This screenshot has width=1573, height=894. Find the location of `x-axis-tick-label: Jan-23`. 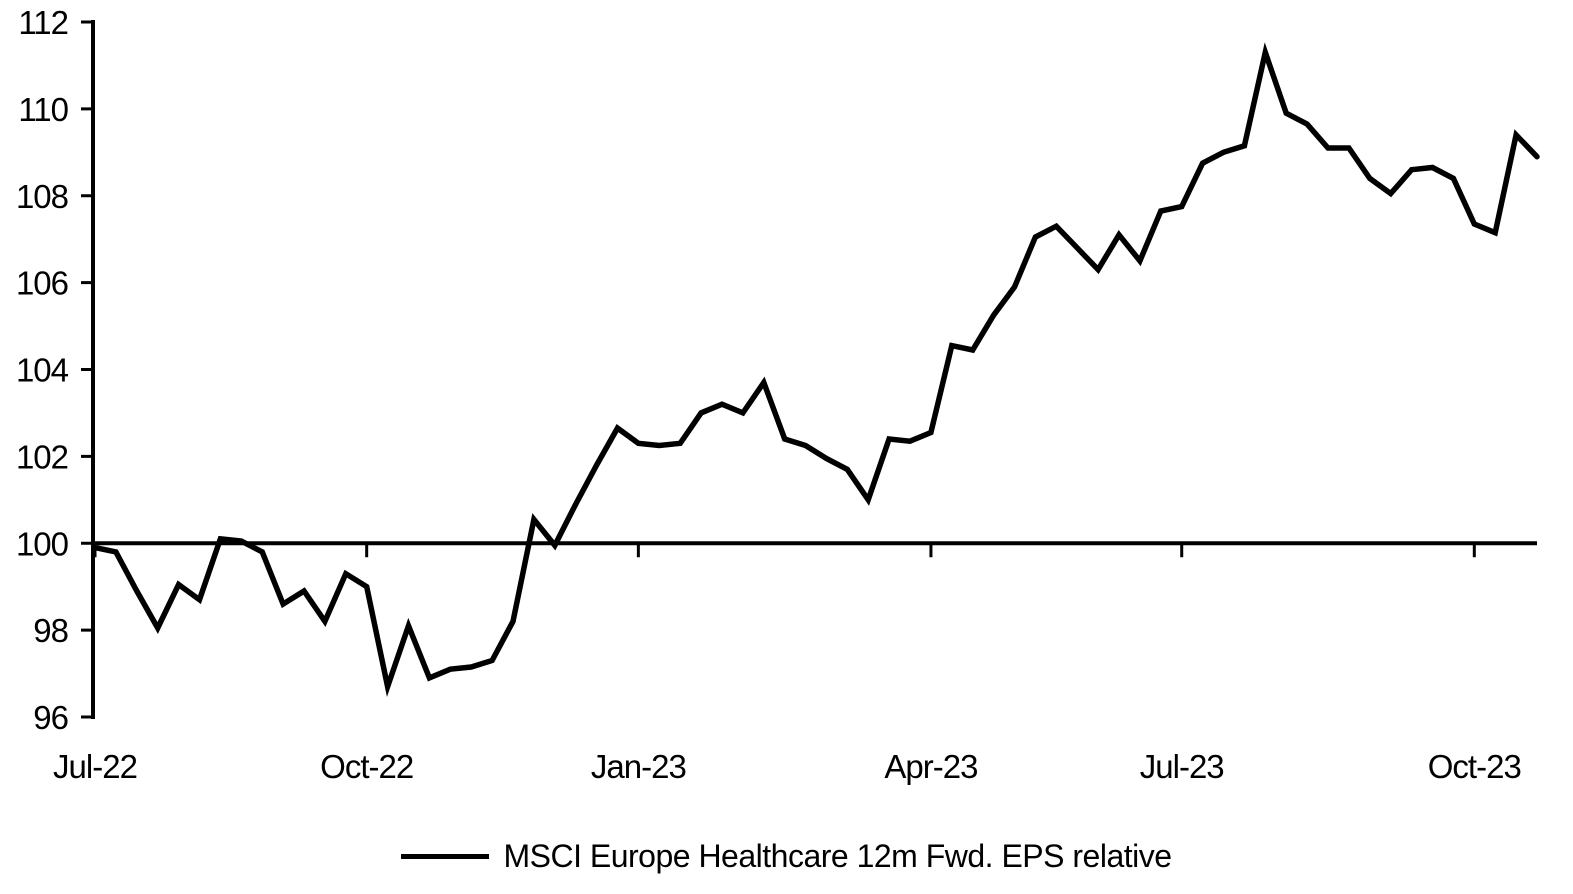

x-axis-tick-label: Jan-23 is located at coordinates (638, 766).